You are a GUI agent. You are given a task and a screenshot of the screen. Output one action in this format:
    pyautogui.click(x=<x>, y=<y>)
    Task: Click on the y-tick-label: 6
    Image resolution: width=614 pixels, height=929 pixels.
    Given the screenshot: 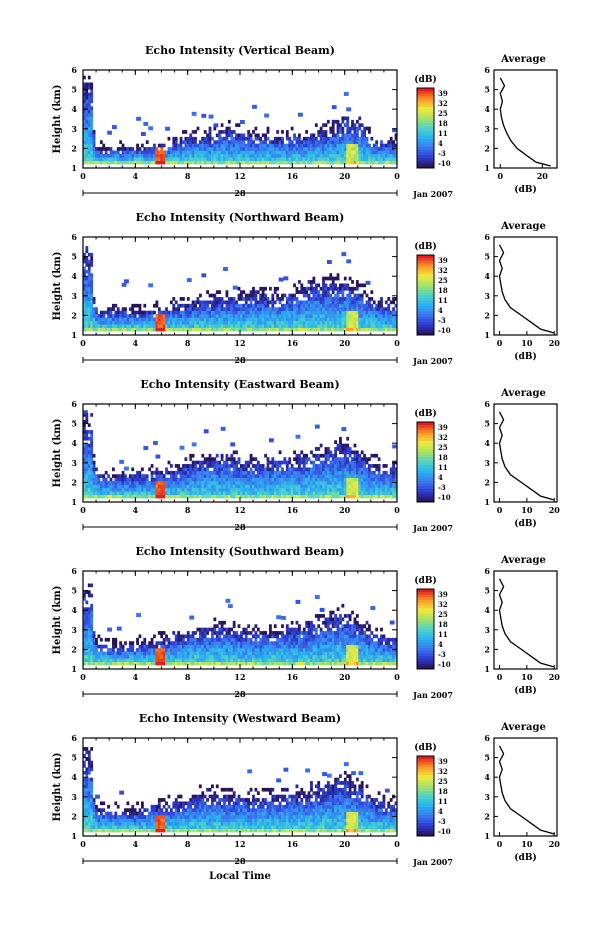 What is the action you would take?
    pyautogui.click(x=74, y=237)
    